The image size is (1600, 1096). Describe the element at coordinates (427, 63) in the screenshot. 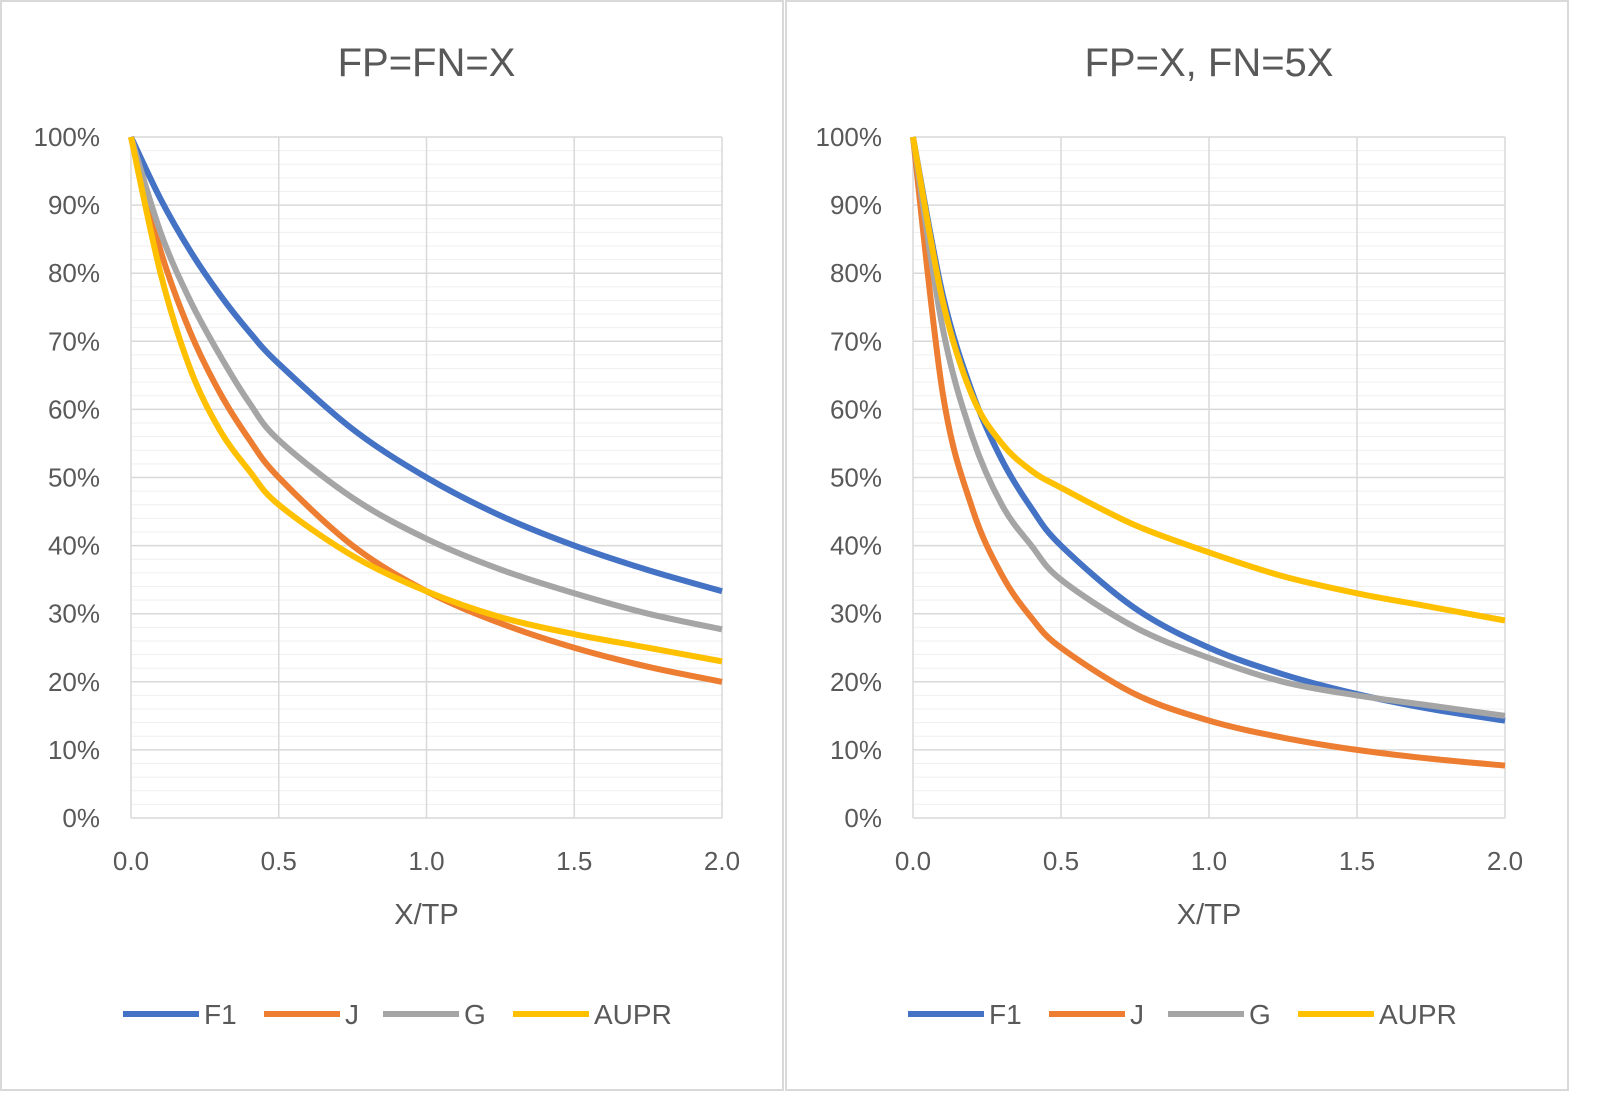

I see `chart-title: FP=FN=X` at that location.